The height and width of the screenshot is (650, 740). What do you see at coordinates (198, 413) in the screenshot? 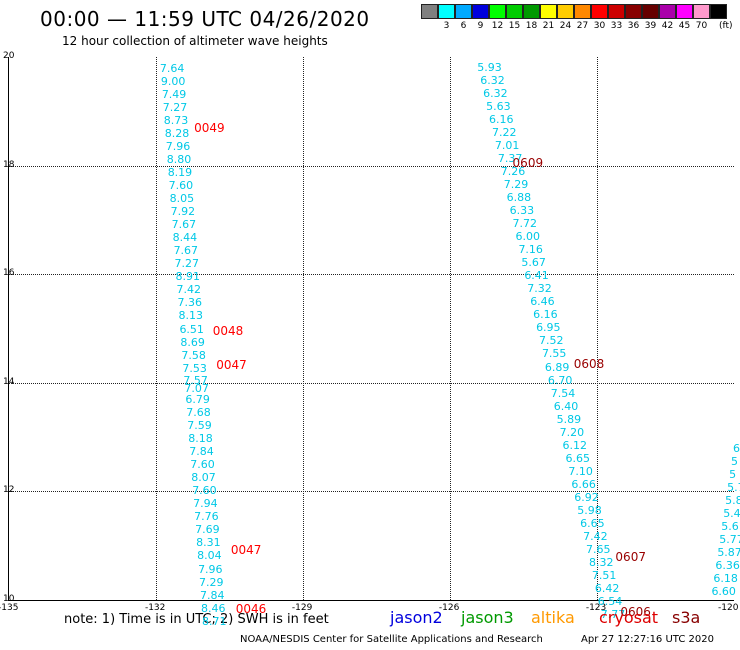
I see `wave-height-value: 7.68` at bounding box center [198, 413].